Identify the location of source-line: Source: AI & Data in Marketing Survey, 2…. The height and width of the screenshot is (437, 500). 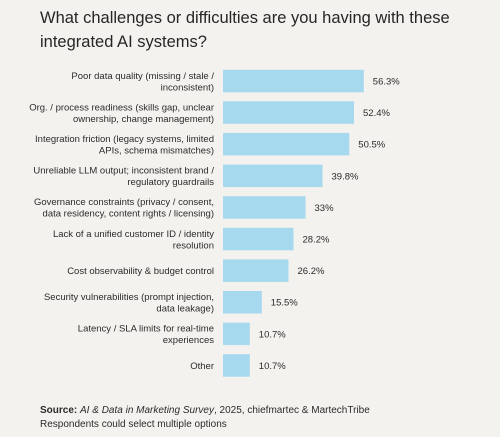
(205, 411).